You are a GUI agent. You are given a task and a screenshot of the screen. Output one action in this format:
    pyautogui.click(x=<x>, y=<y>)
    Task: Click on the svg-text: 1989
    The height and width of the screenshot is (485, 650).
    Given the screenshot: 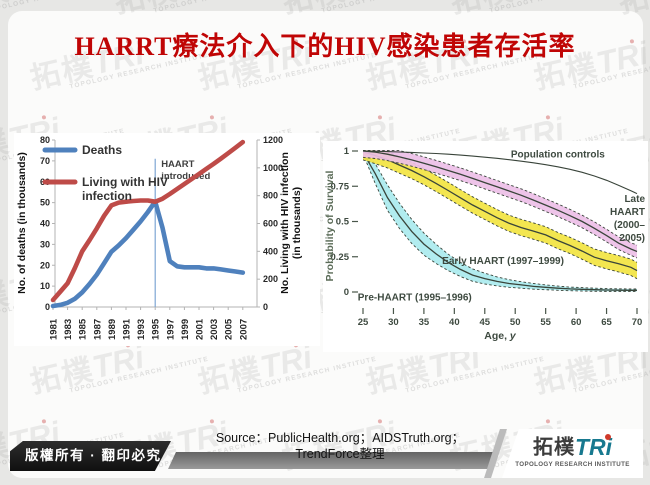 What is the action you would take?
    pyautogui.click(x=112, y=329)
    